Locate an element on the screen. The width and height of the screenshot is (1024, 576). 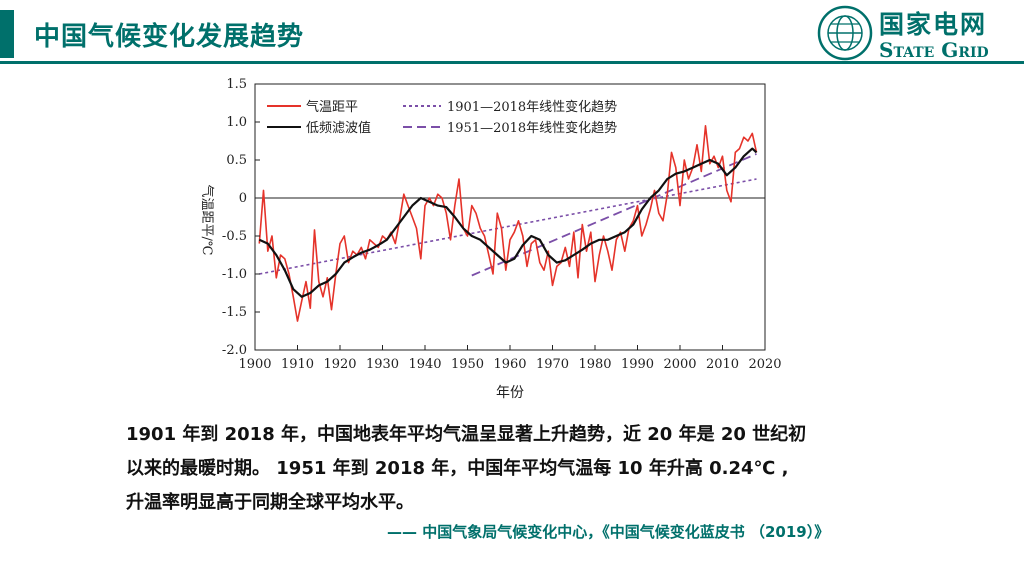
x-tick-label: 1970 is located at coordinates (552, 364).